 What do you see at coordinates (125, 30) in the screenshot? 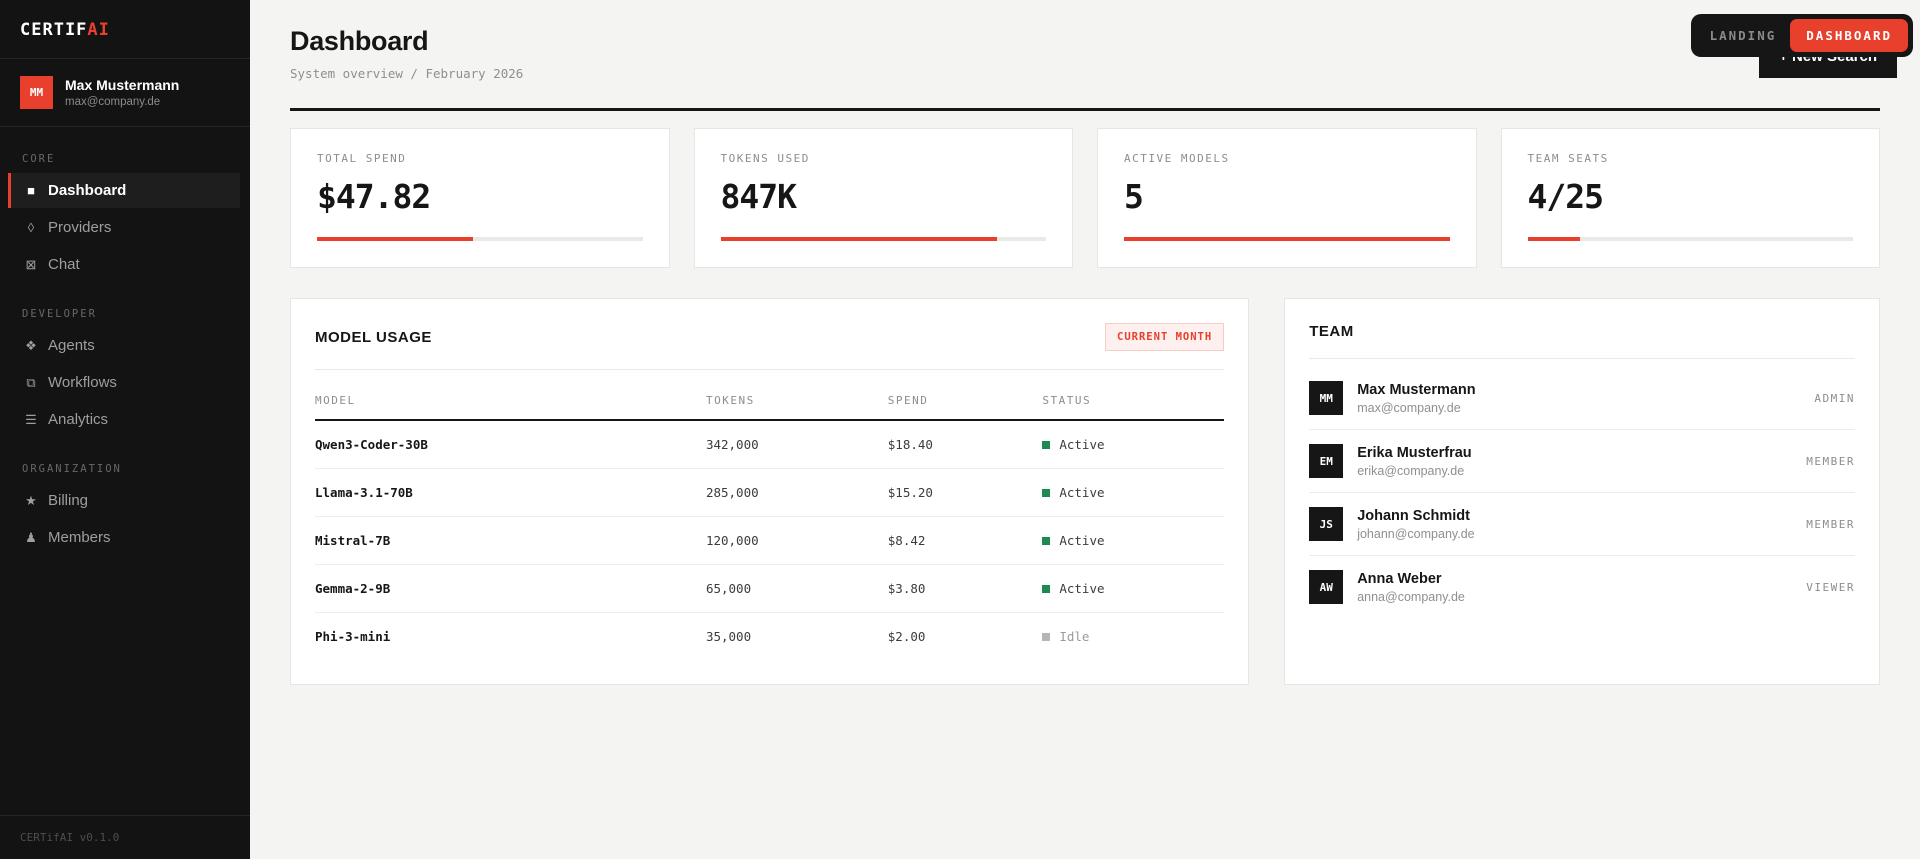
I see `brand-logo: CERTIFAI` at bounding box center [125, 30].